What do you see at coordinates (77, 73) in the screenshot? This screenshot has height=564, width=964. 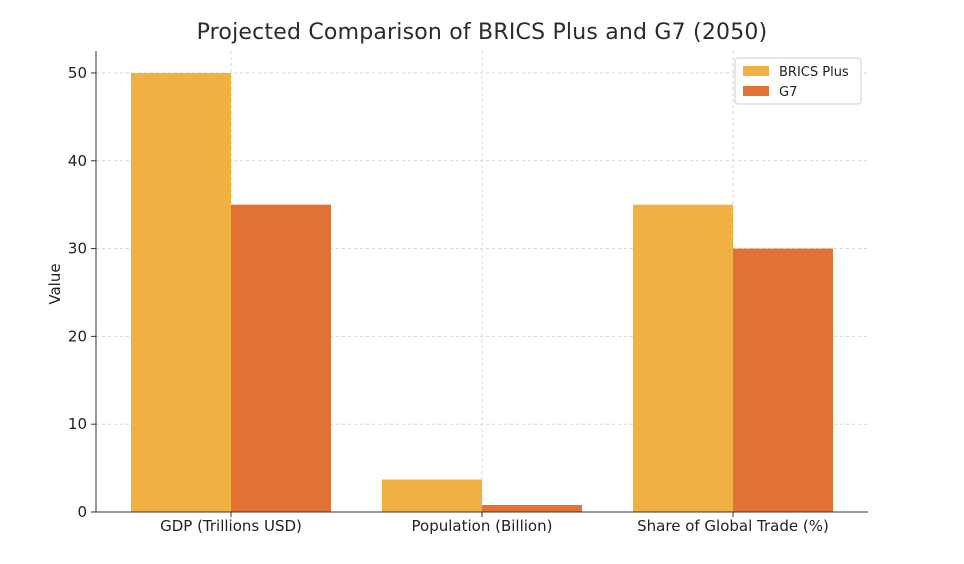 I see `y-tick-label: 50` at bounding box center [77, 73].